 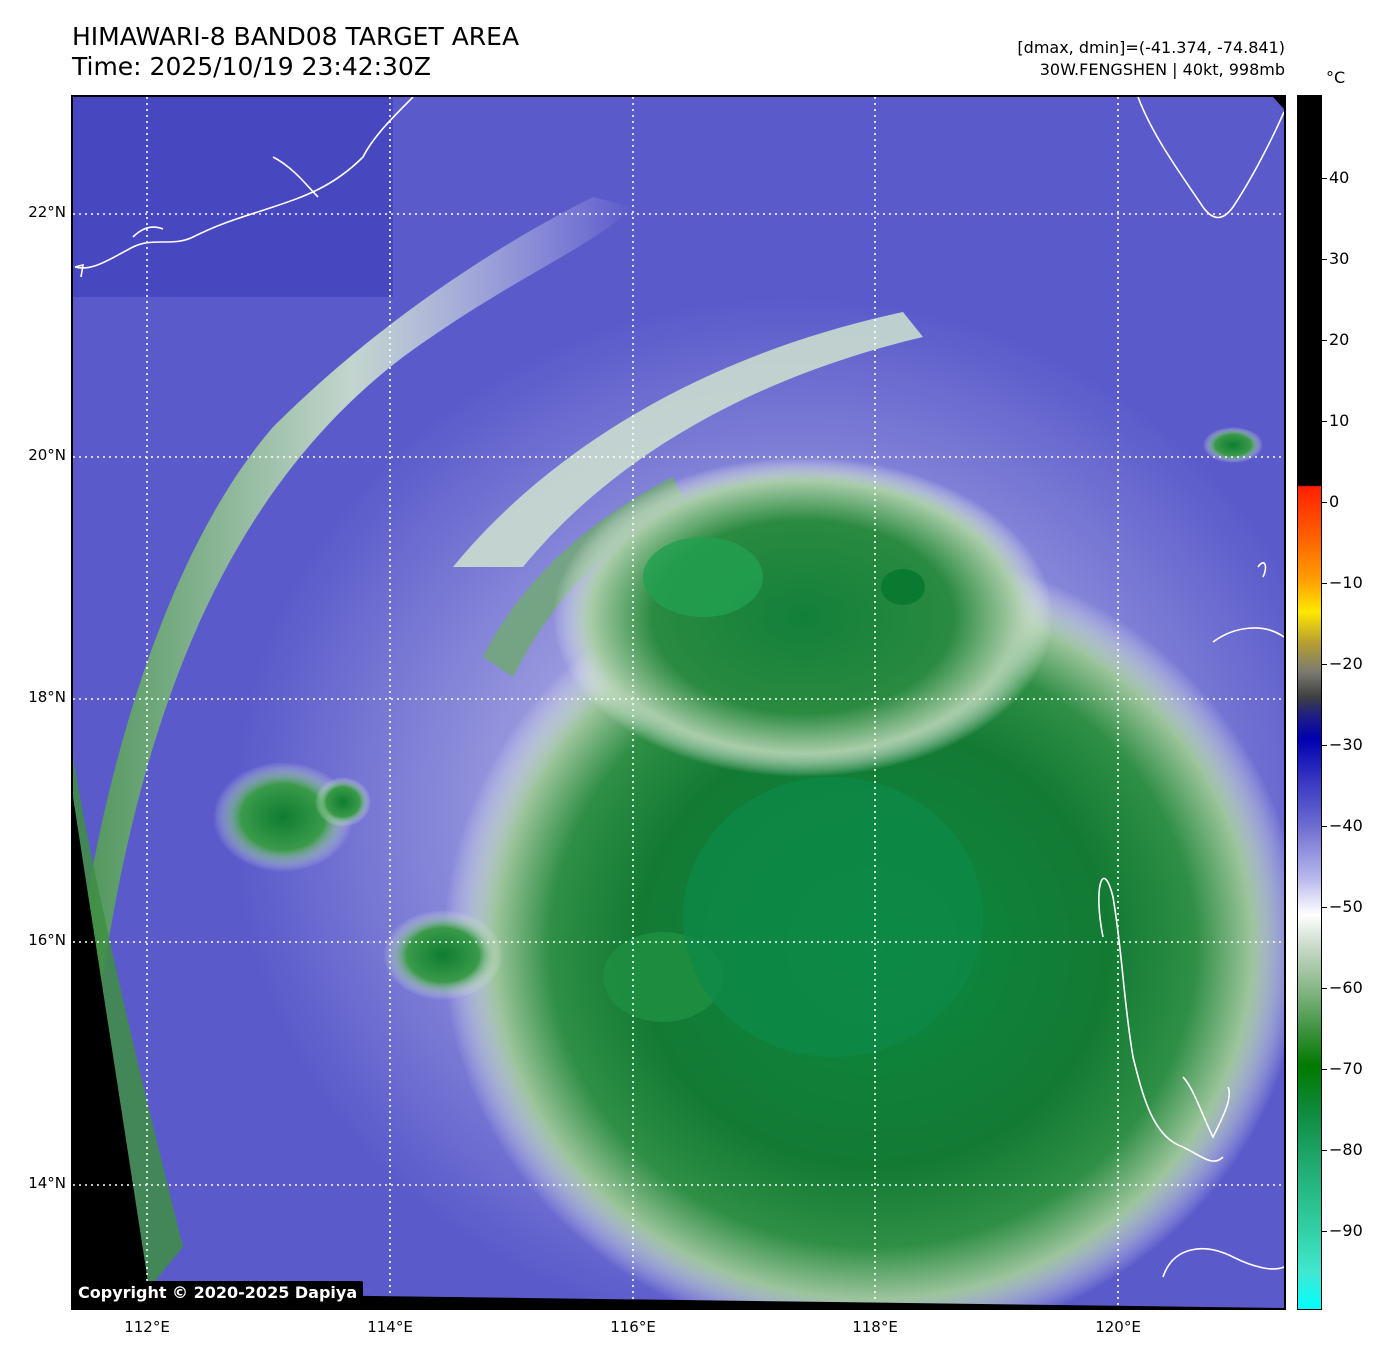 I want to click on storm-info-label: 30W.FENGSHEN | 40kt, 998mb, so click(x=1162, y=69).